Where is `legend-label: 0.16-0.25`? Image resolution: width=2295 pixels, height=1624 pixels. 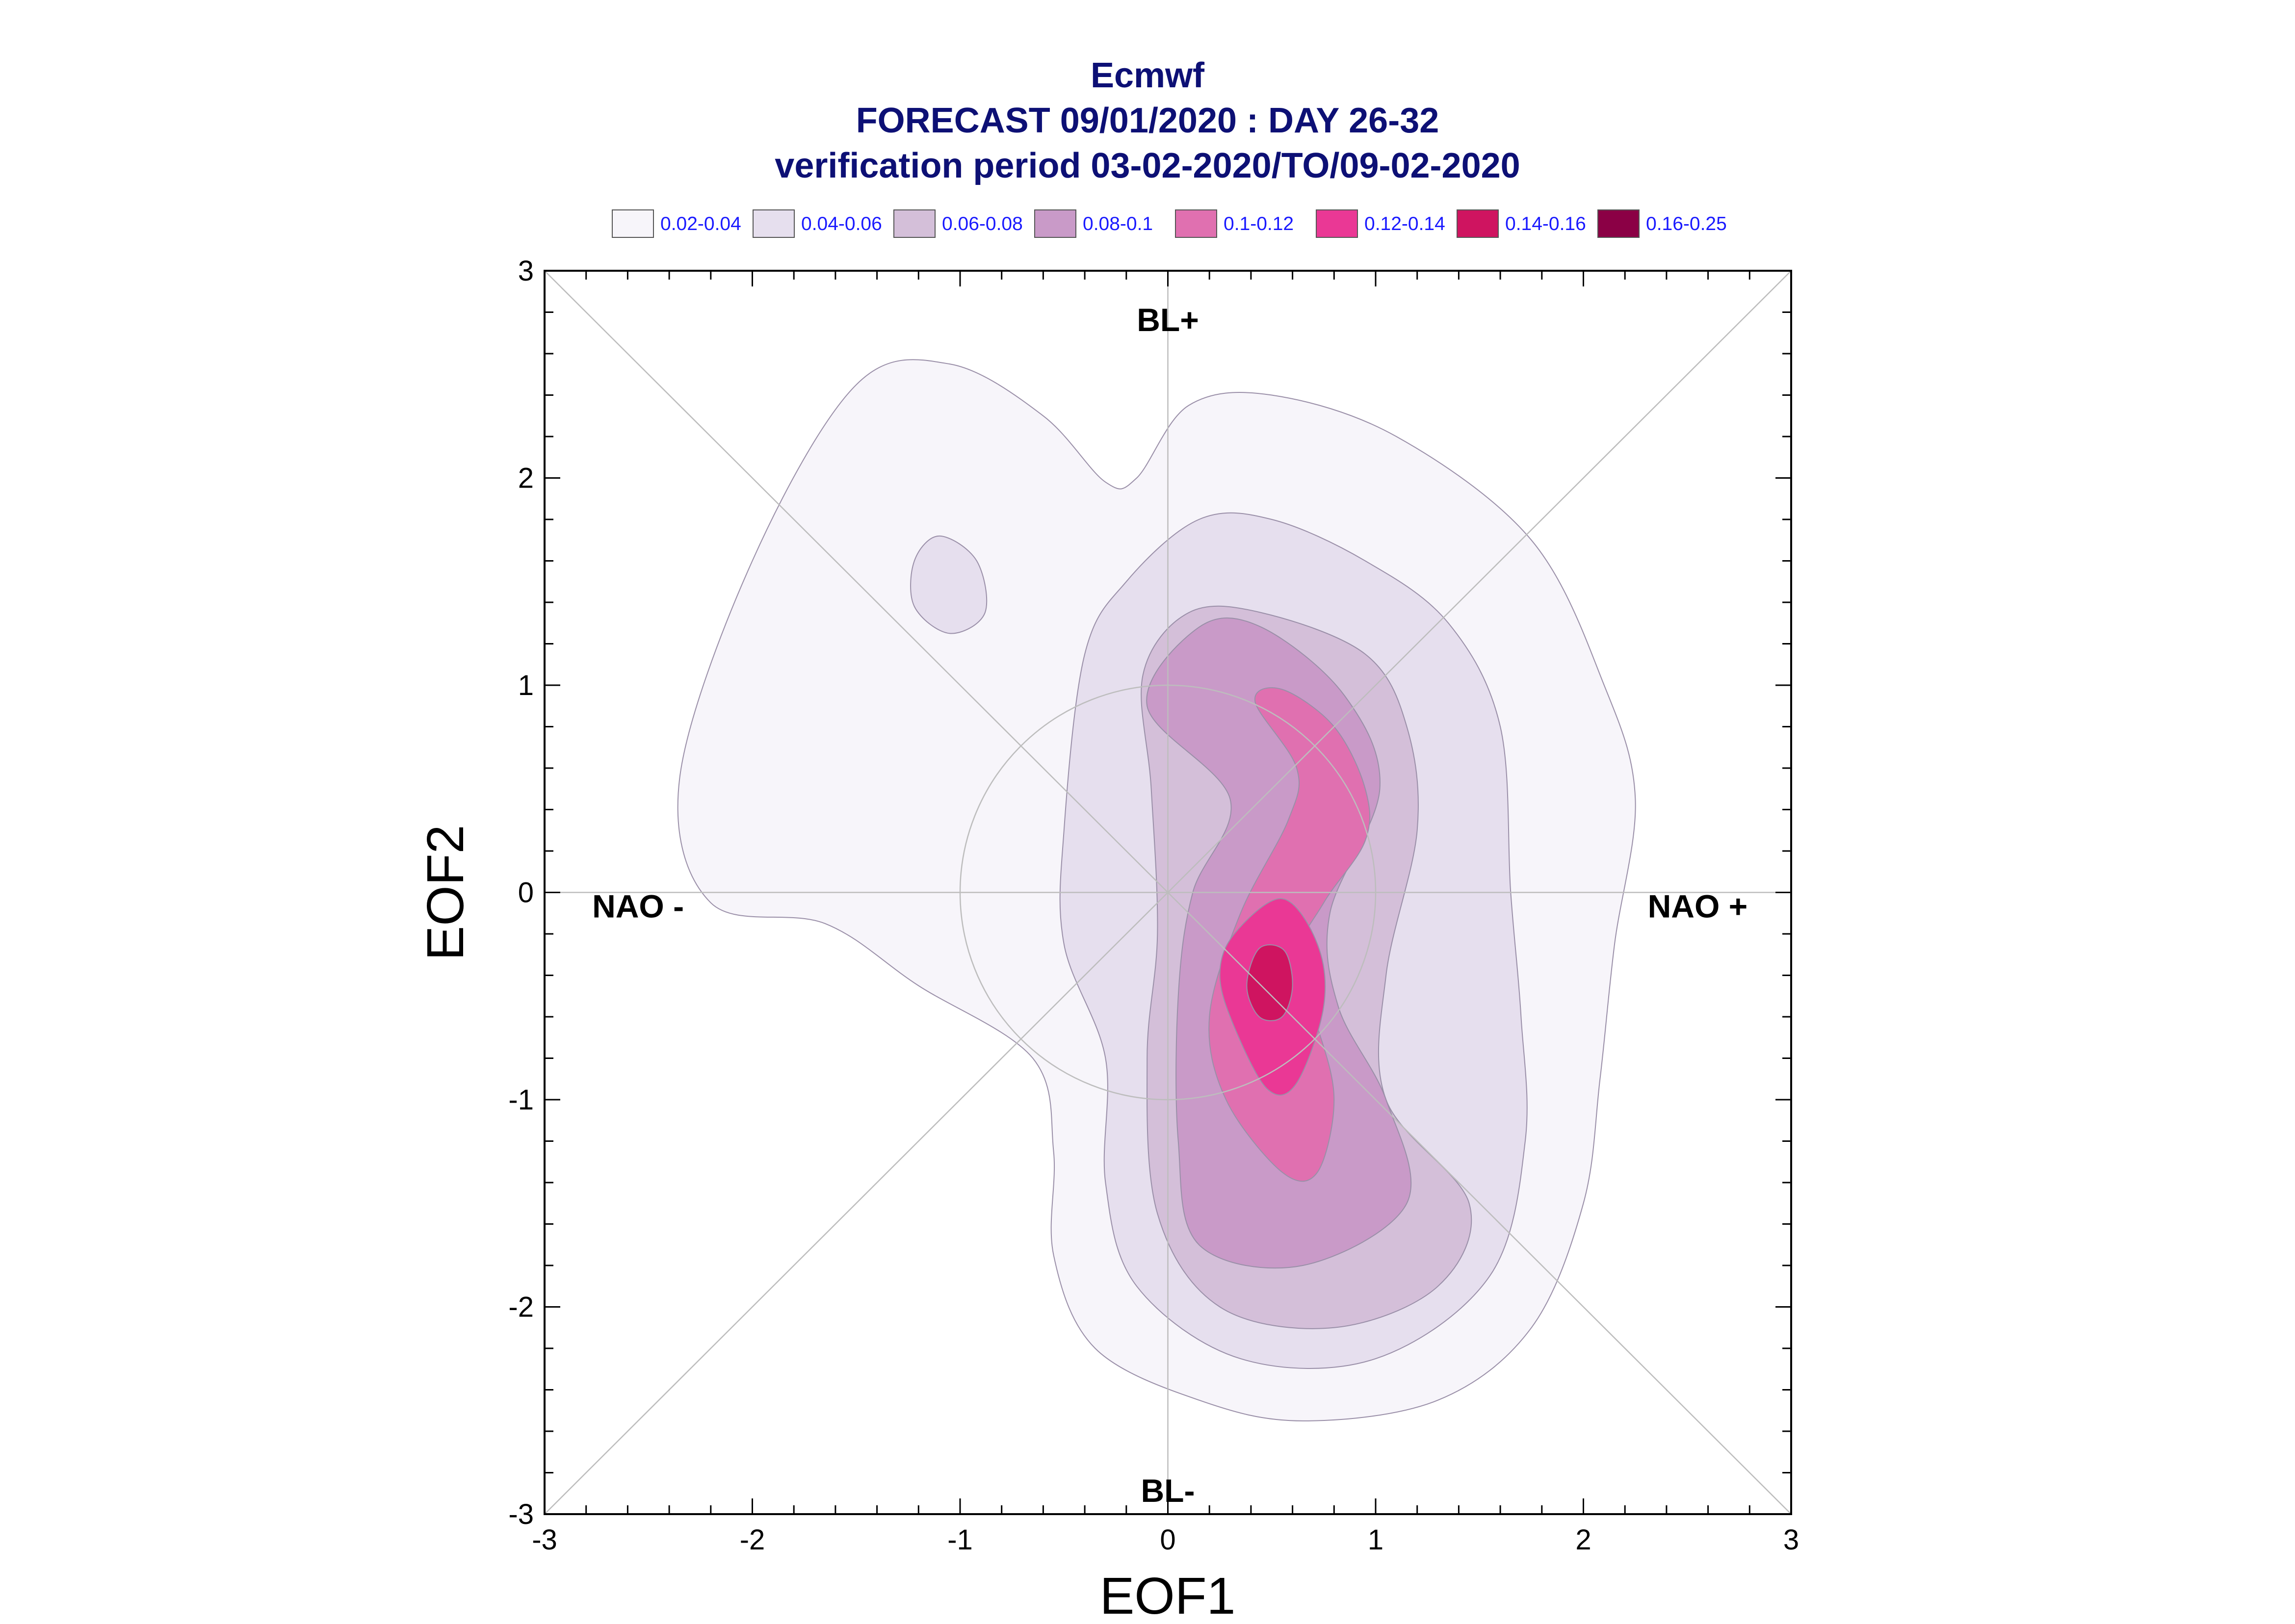 legend-label: 0.16-0.25 is located at coordinates (1686, 223).